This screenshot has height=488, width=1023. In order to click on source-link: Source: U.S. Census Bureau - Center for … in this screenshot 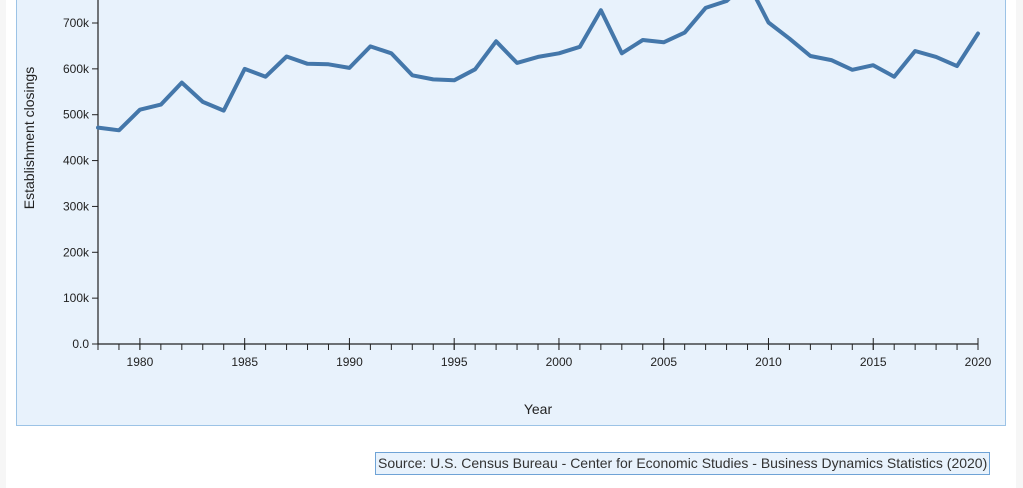, I will do `click(683, 463)`.